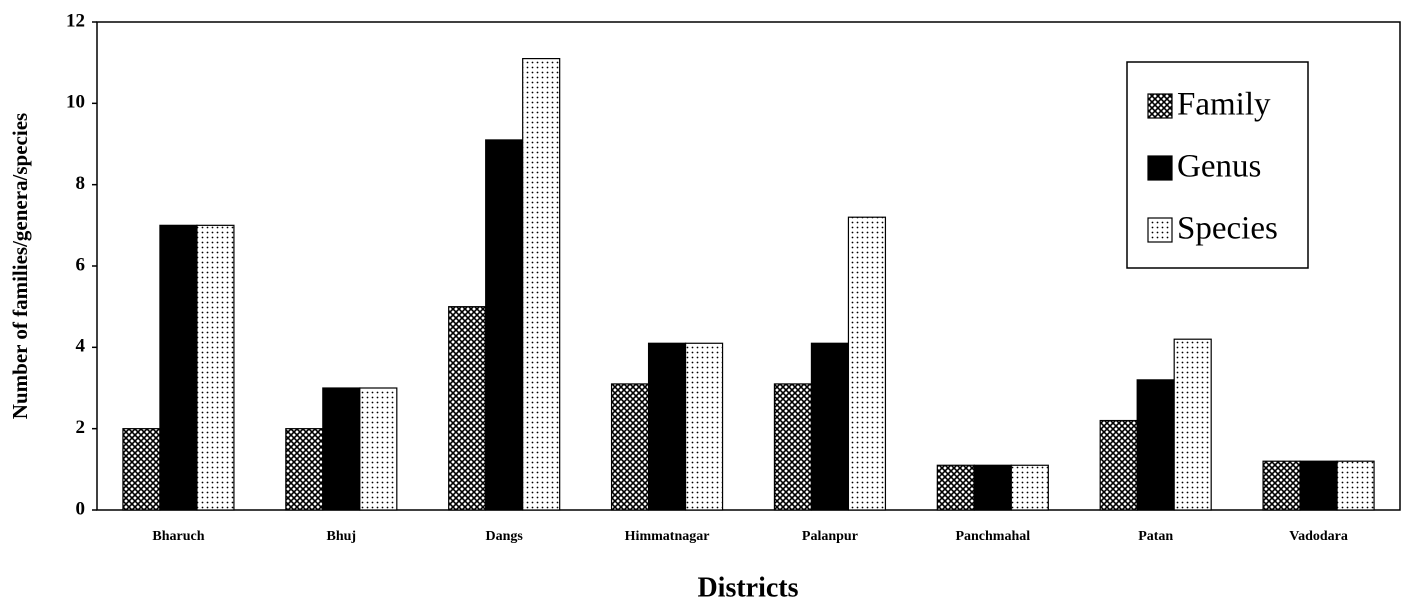 This screenshot has height=609, width=1408. What do you see at coordinates (81, 183) in the screenshot?
I see `y-tick-label: 8` at bounding box center [81, 183].